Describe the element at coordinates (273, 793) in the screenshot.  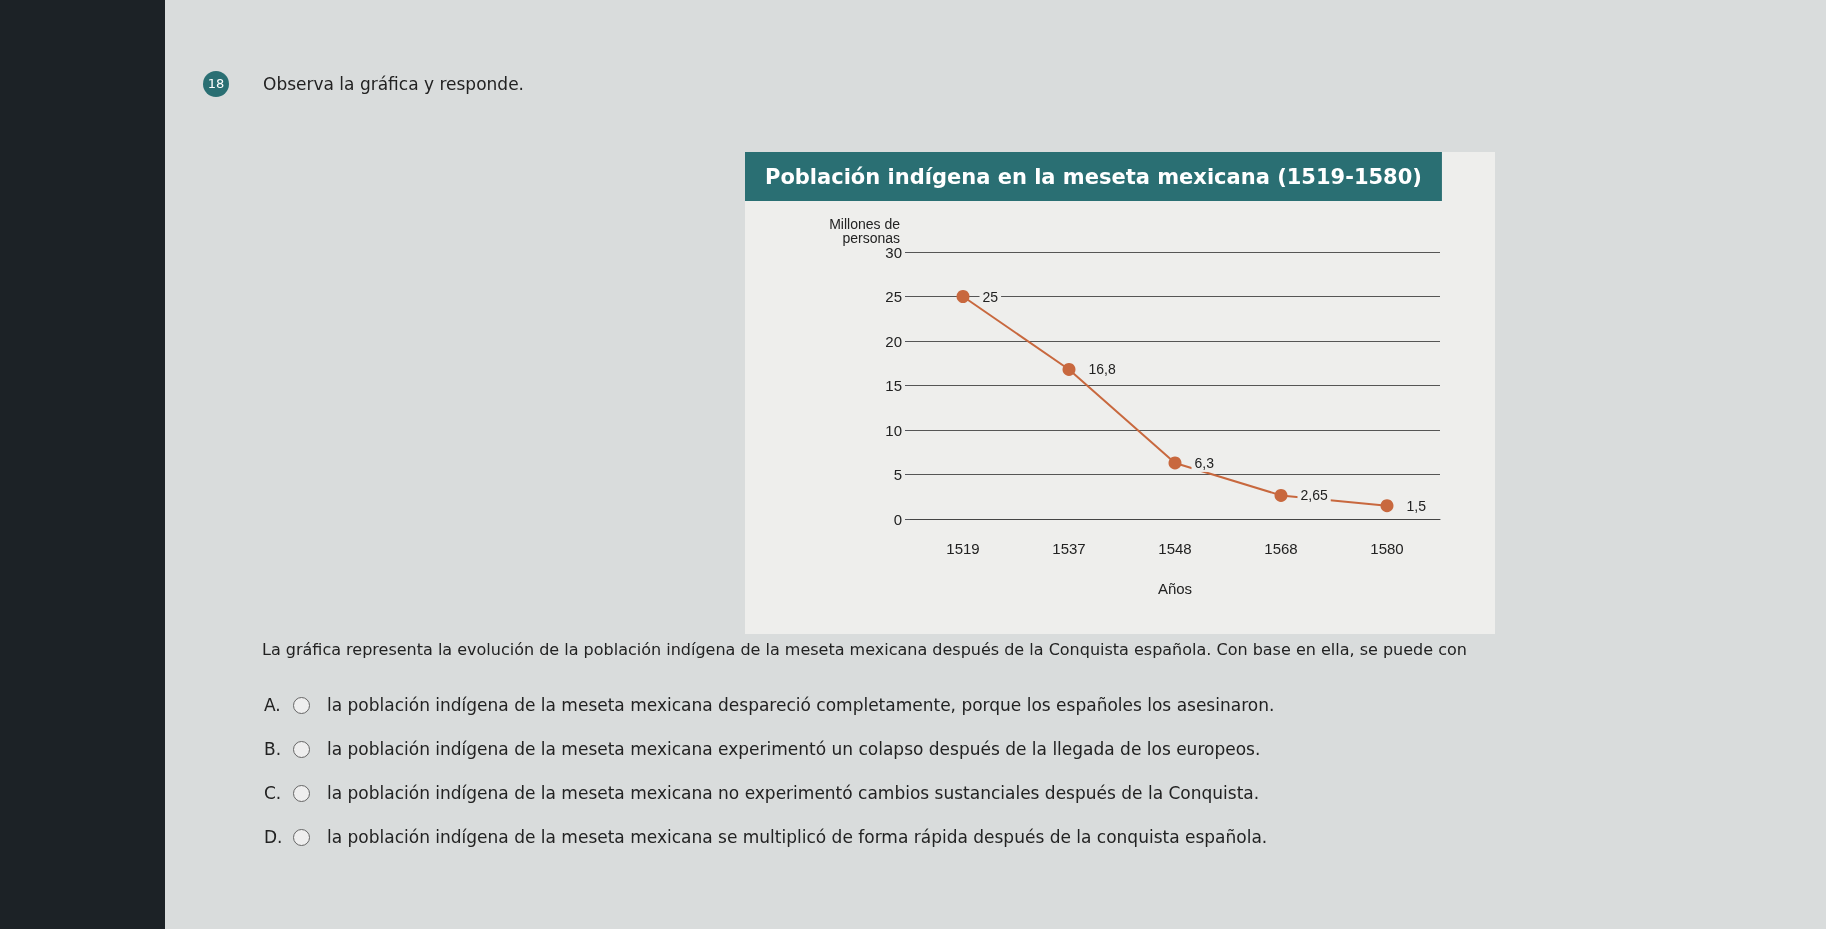
I see `text: C.` at that location.